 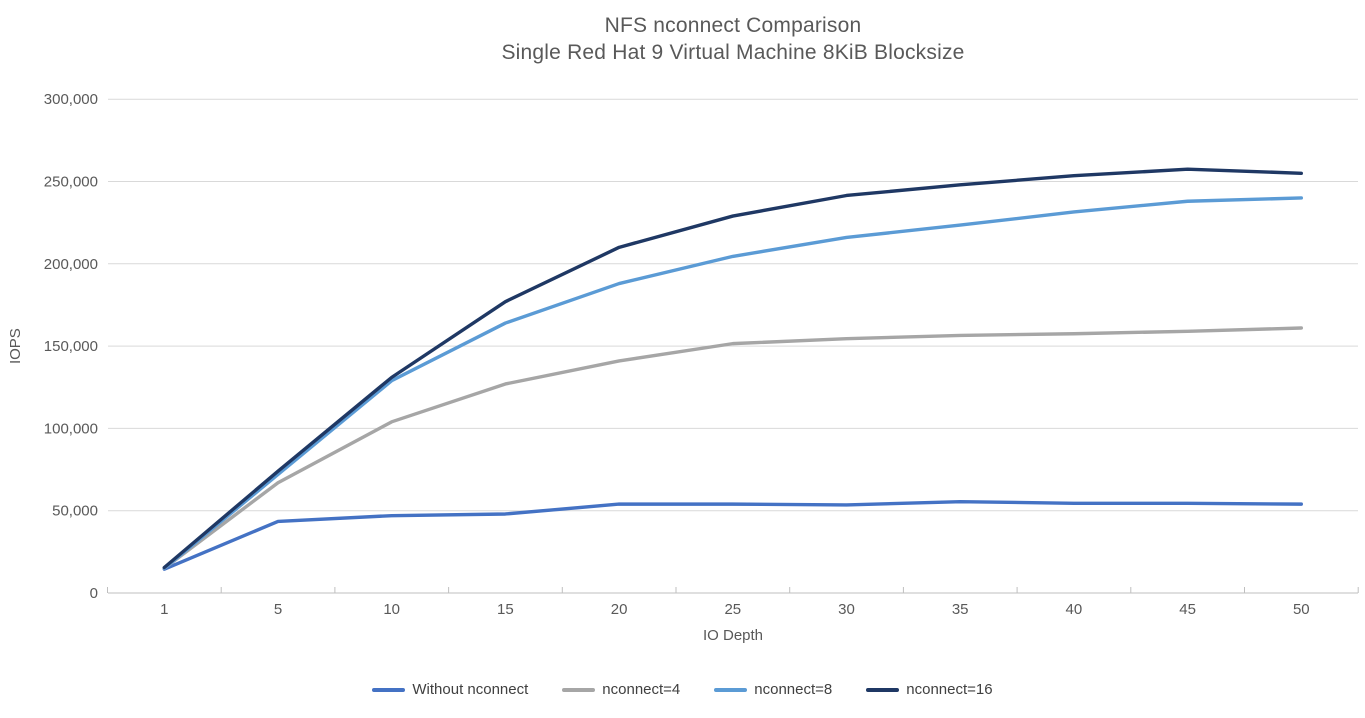 I want to click on y-tick-label: 50,000, so click(x=75, y=511).